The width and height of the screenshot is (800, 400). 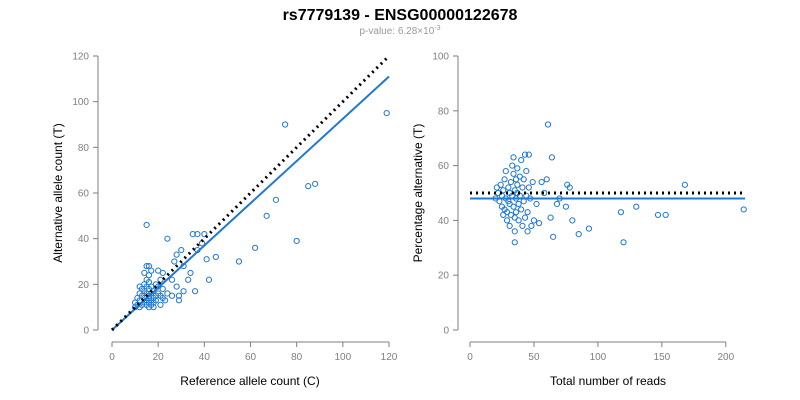 I want to click on x-tick-label: 120, so click(x=389, y=357).